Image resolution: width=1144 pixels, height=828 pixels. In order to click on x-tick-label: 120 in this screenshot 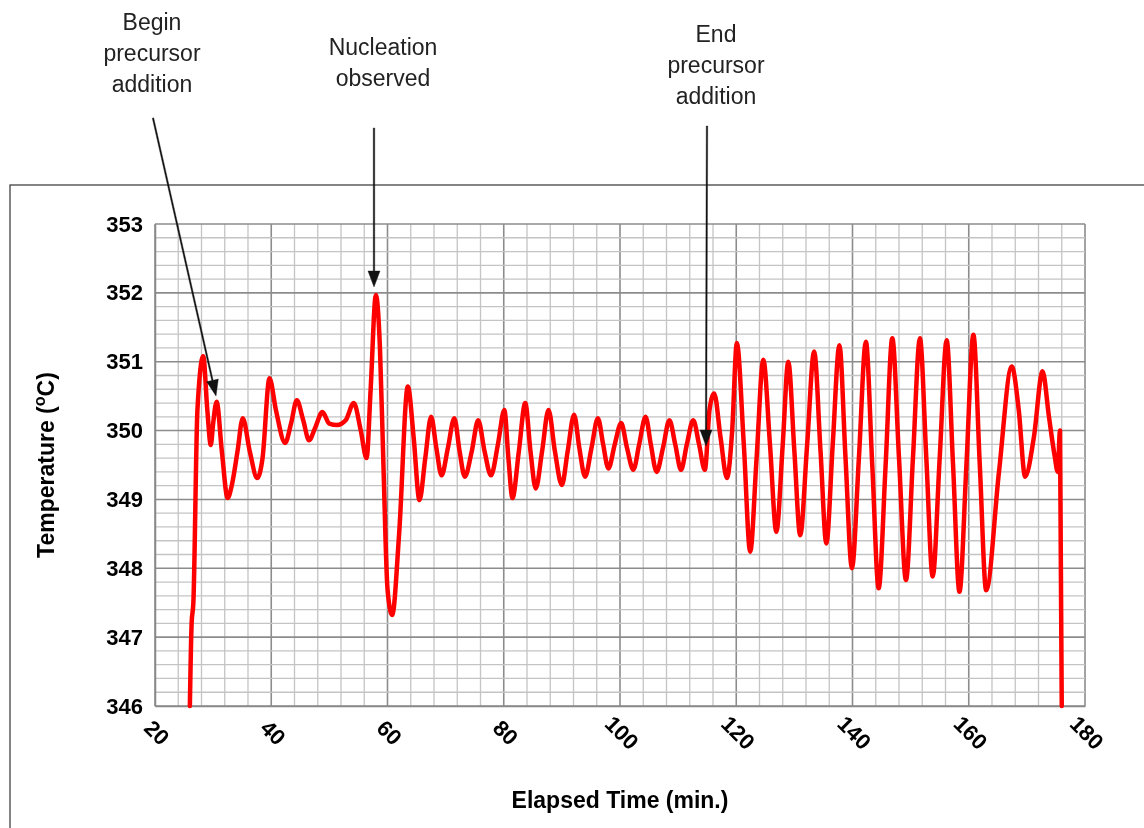, I will do `click(738, 732)`.